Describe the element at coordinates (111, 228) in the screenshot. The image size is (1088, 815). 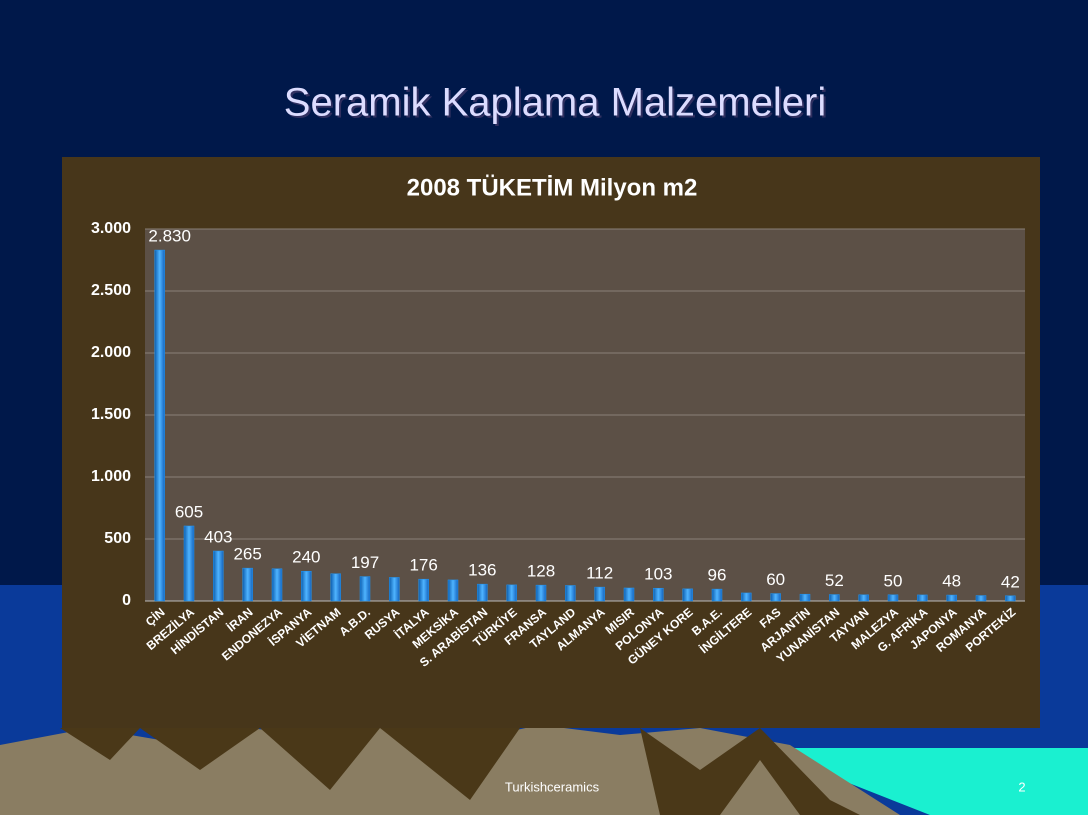
I see `y-tick-label: 3.000` at that location.